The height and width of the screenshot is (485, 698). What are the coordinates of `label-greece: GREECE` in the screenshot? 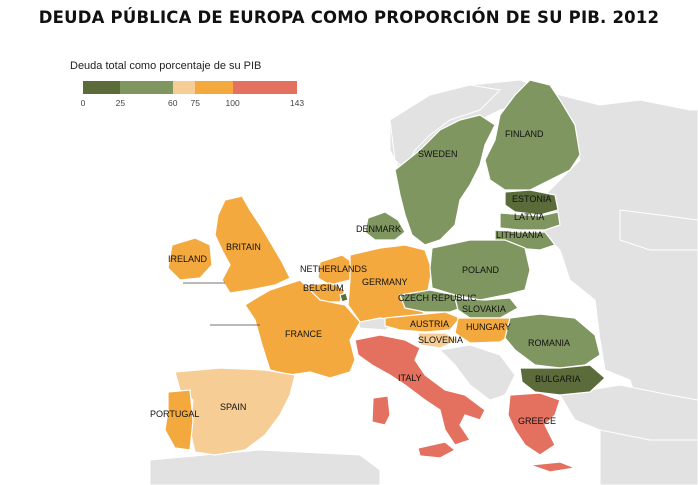 It's located at (537, 421).